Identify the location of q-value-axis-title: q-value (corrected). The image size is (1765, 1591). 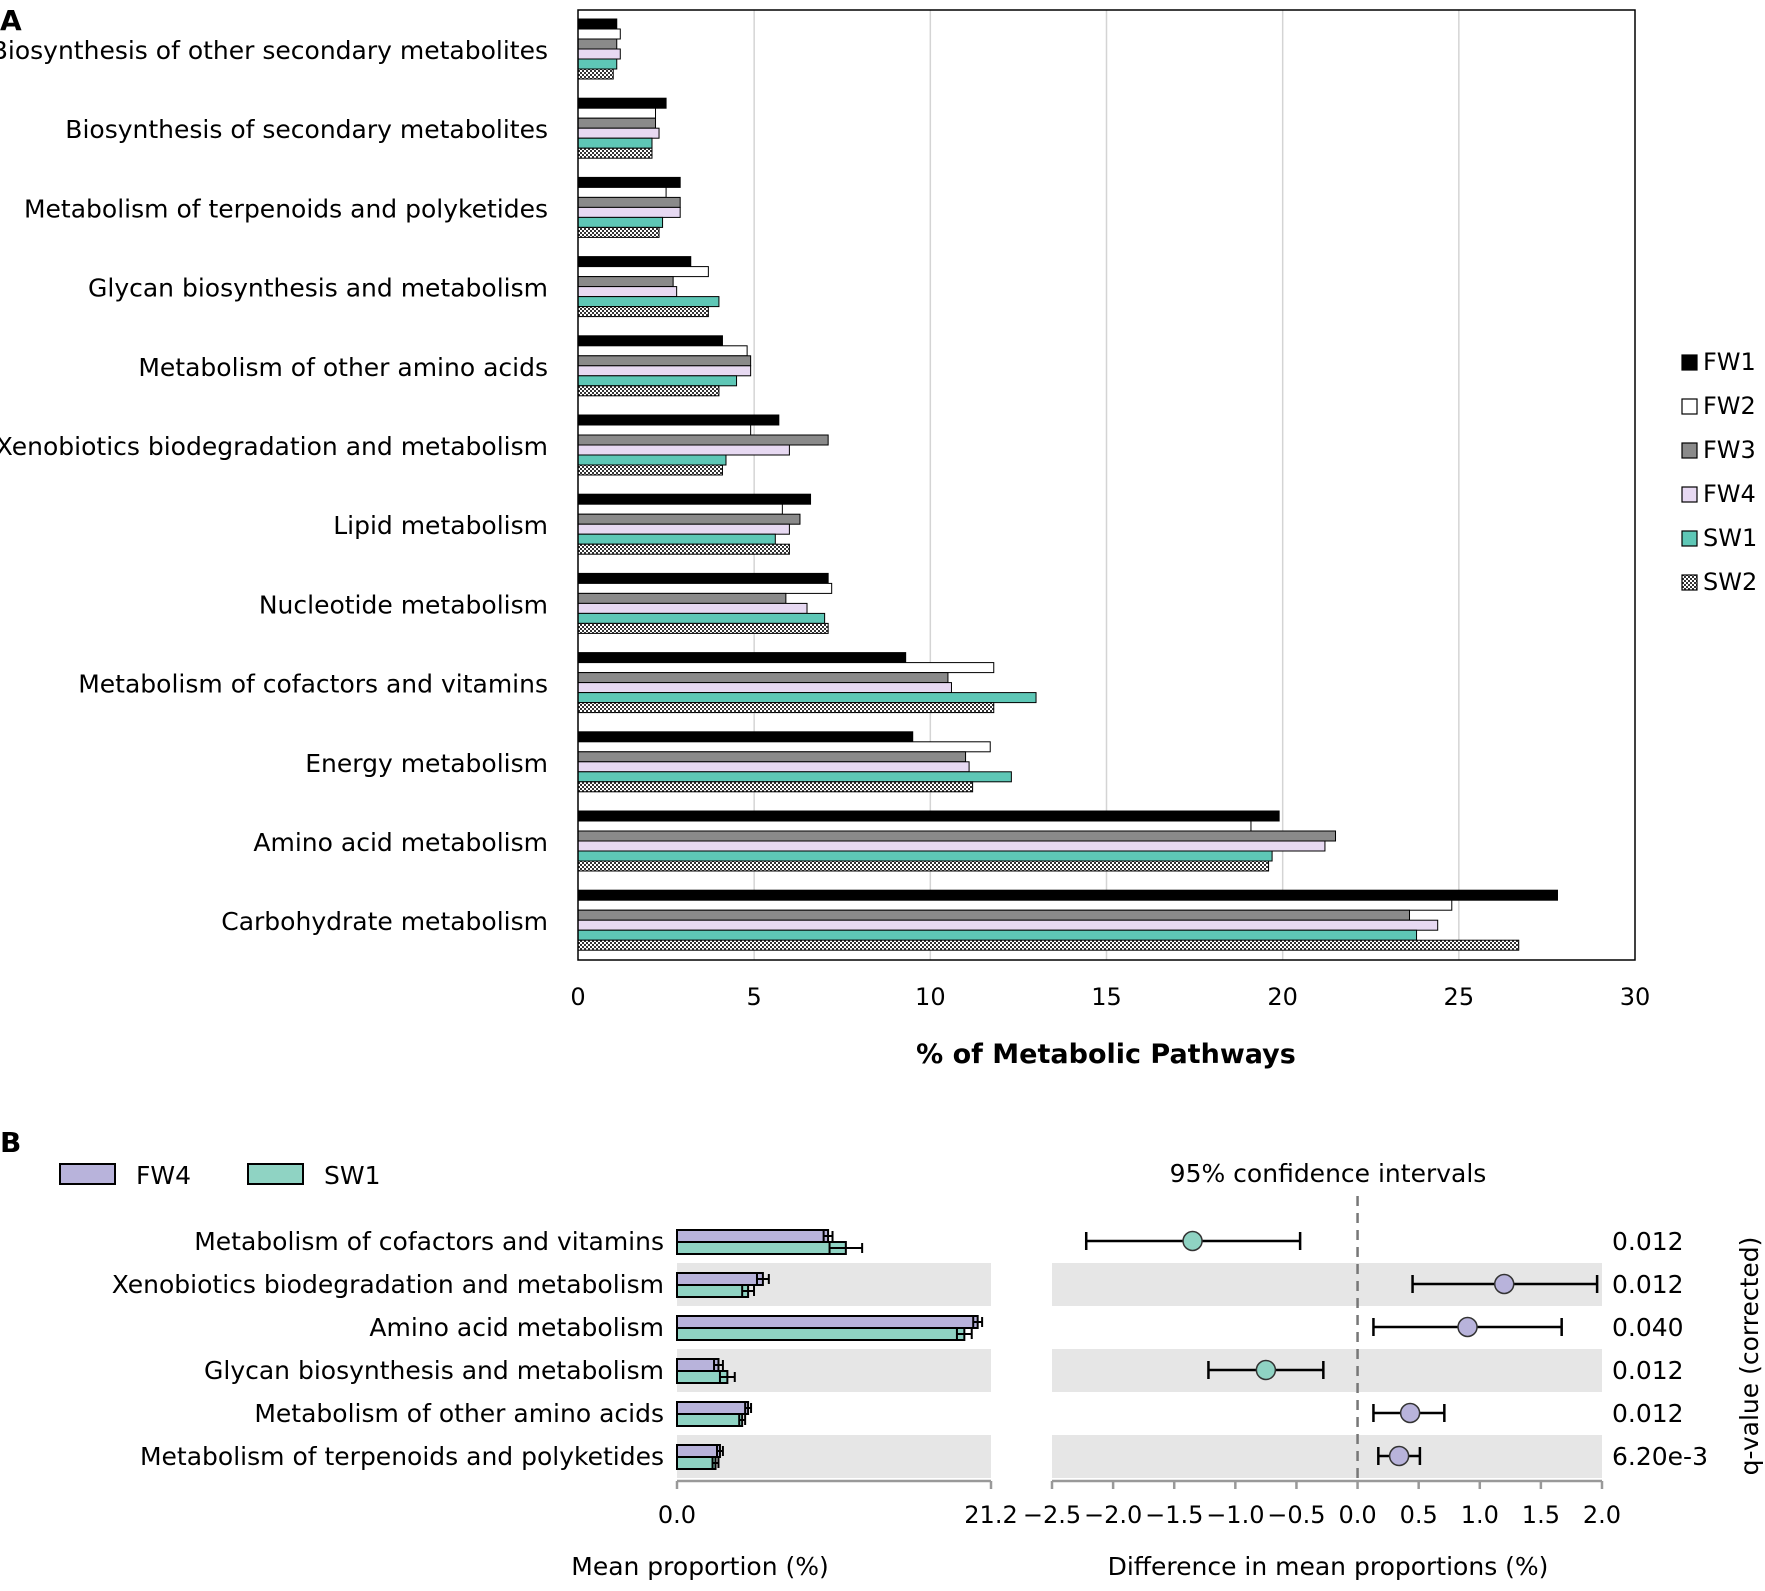
(1749, 1356).